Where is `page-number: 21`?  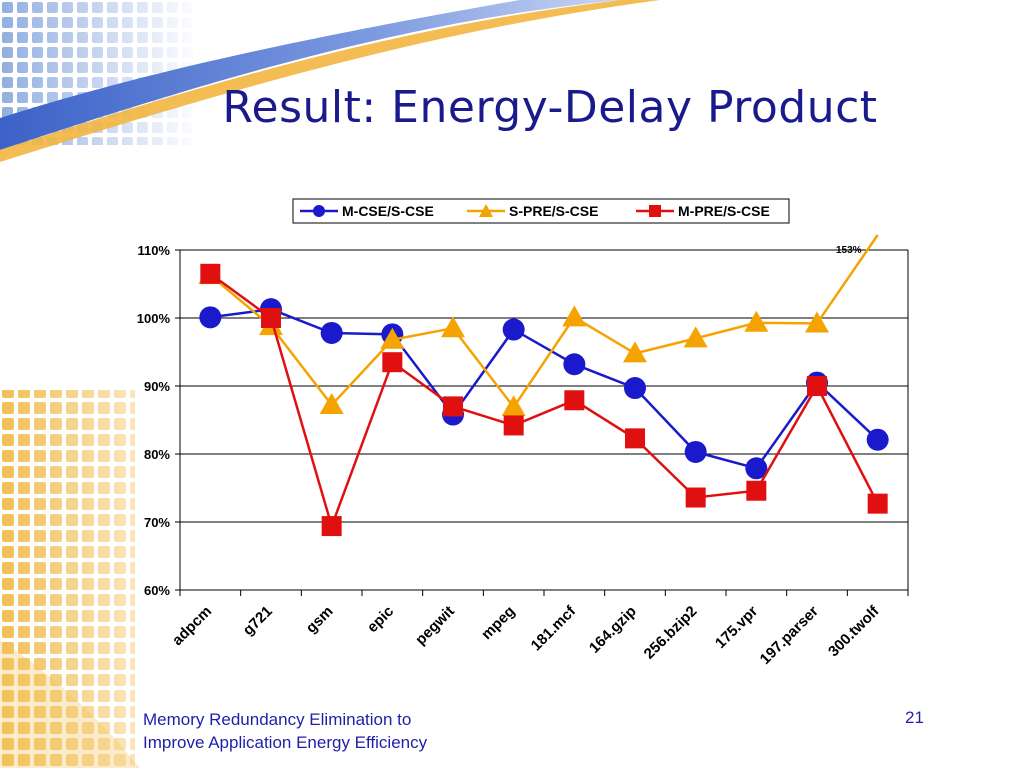
page-number: 21 is located at coordinates (914, 717).